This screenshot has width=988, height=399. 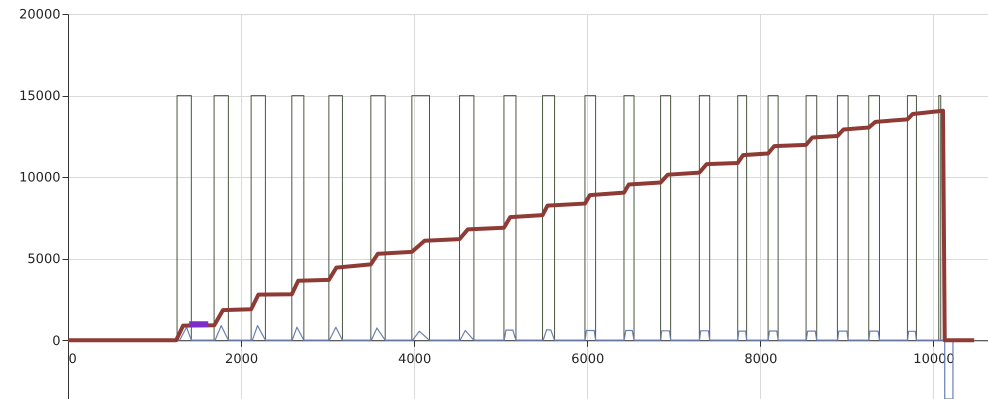 What do you see at coordinates (761, 359) in the screenshot?
I see `x-tick-label: 8000` at bounding box center [761, 359].